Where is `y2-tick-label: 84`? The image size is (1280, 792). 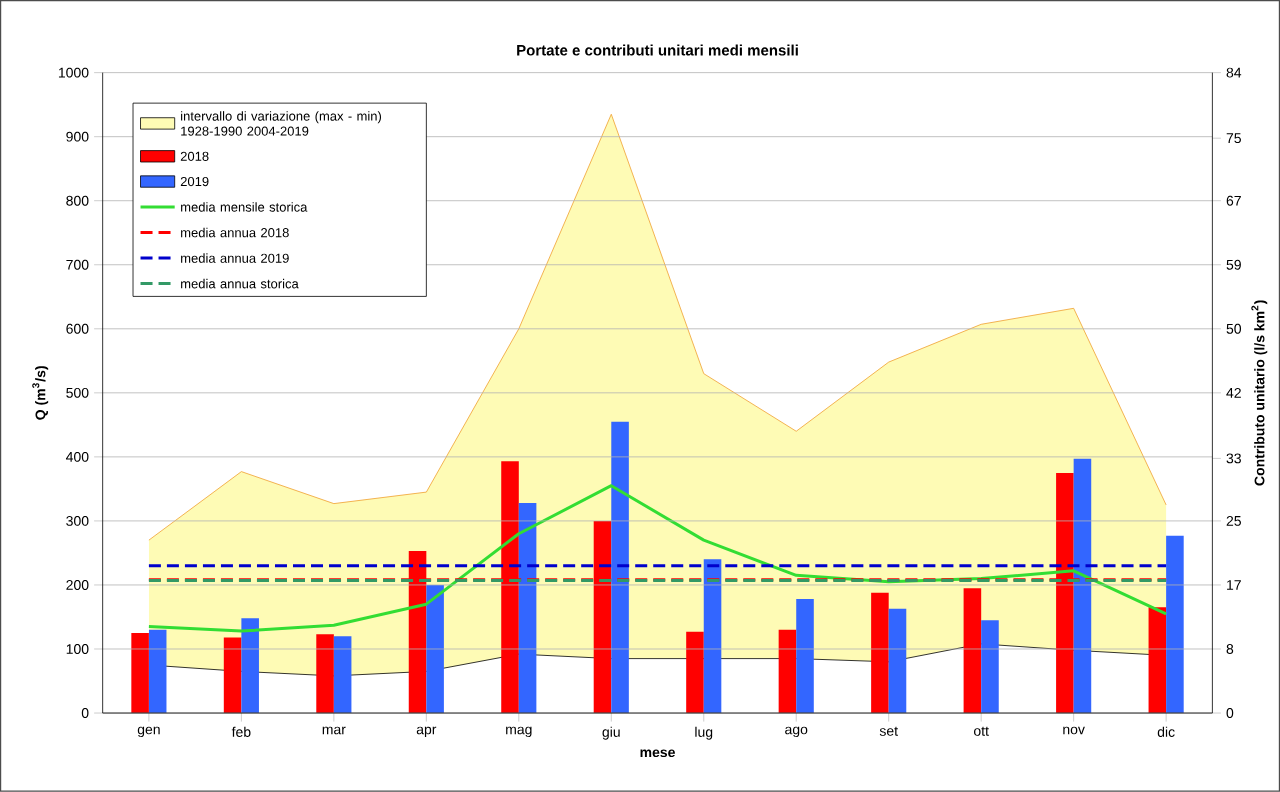 y2-tick-label: 84 is located at coordinates (1234, 72).